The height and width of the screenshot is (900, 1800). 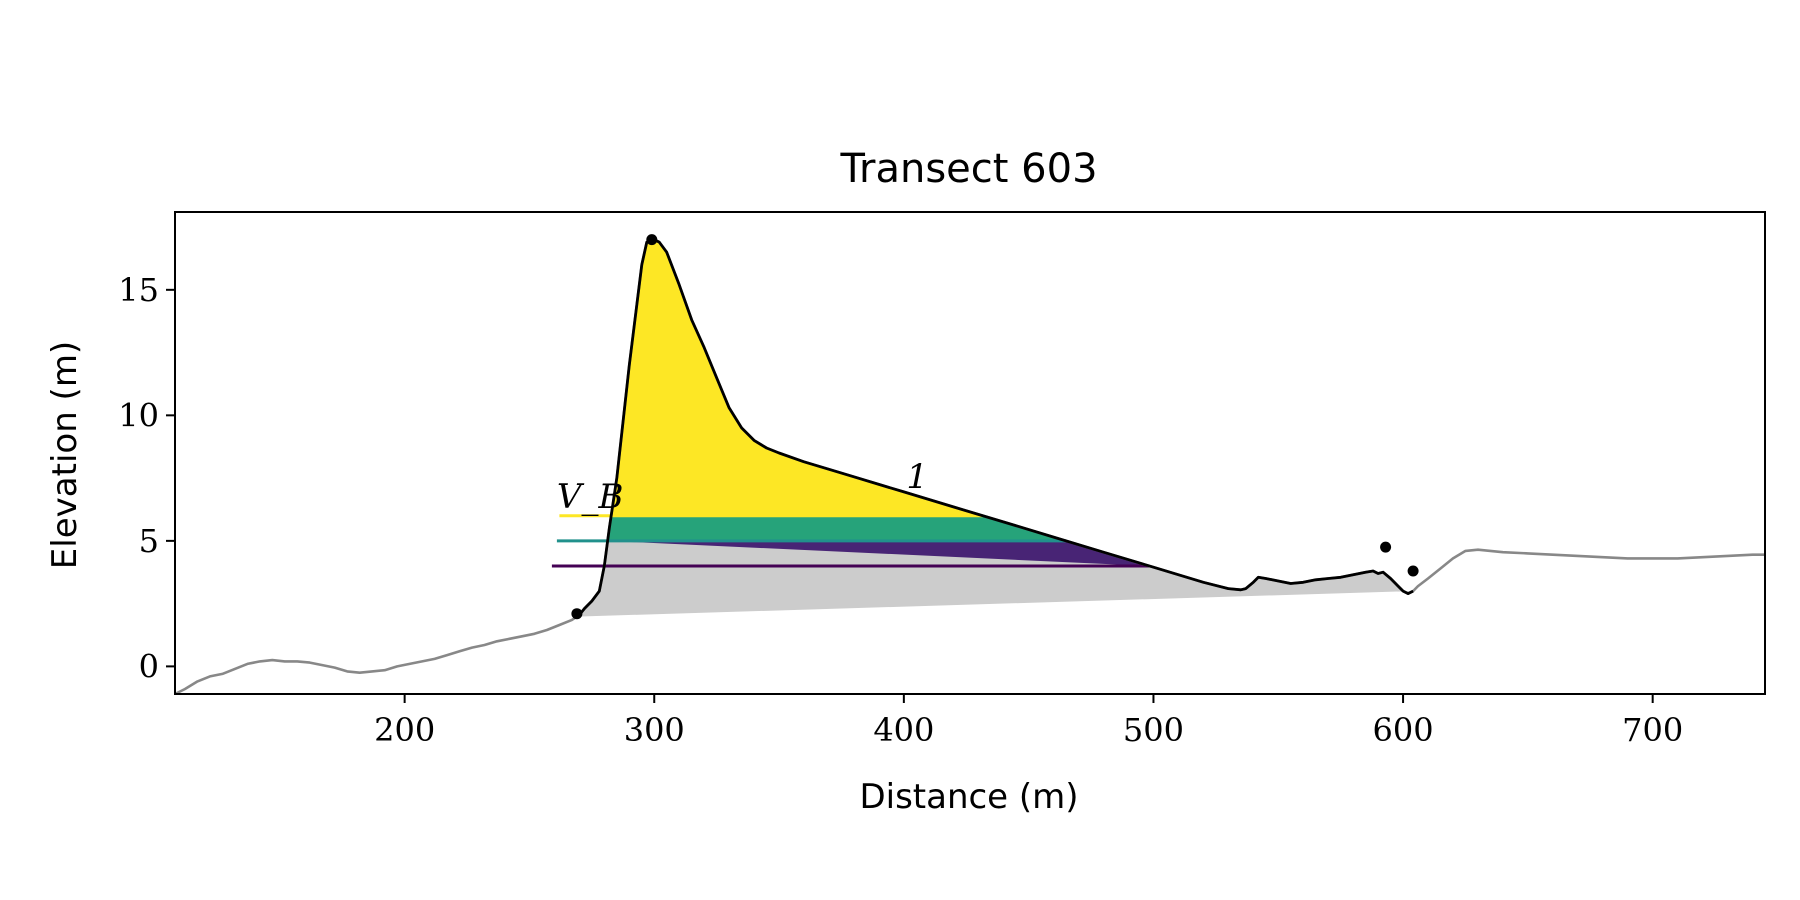 What do you see at coordinates (1413, 571) in the screenshot?
I see `marker-end` at bounding box center [1413, 571].